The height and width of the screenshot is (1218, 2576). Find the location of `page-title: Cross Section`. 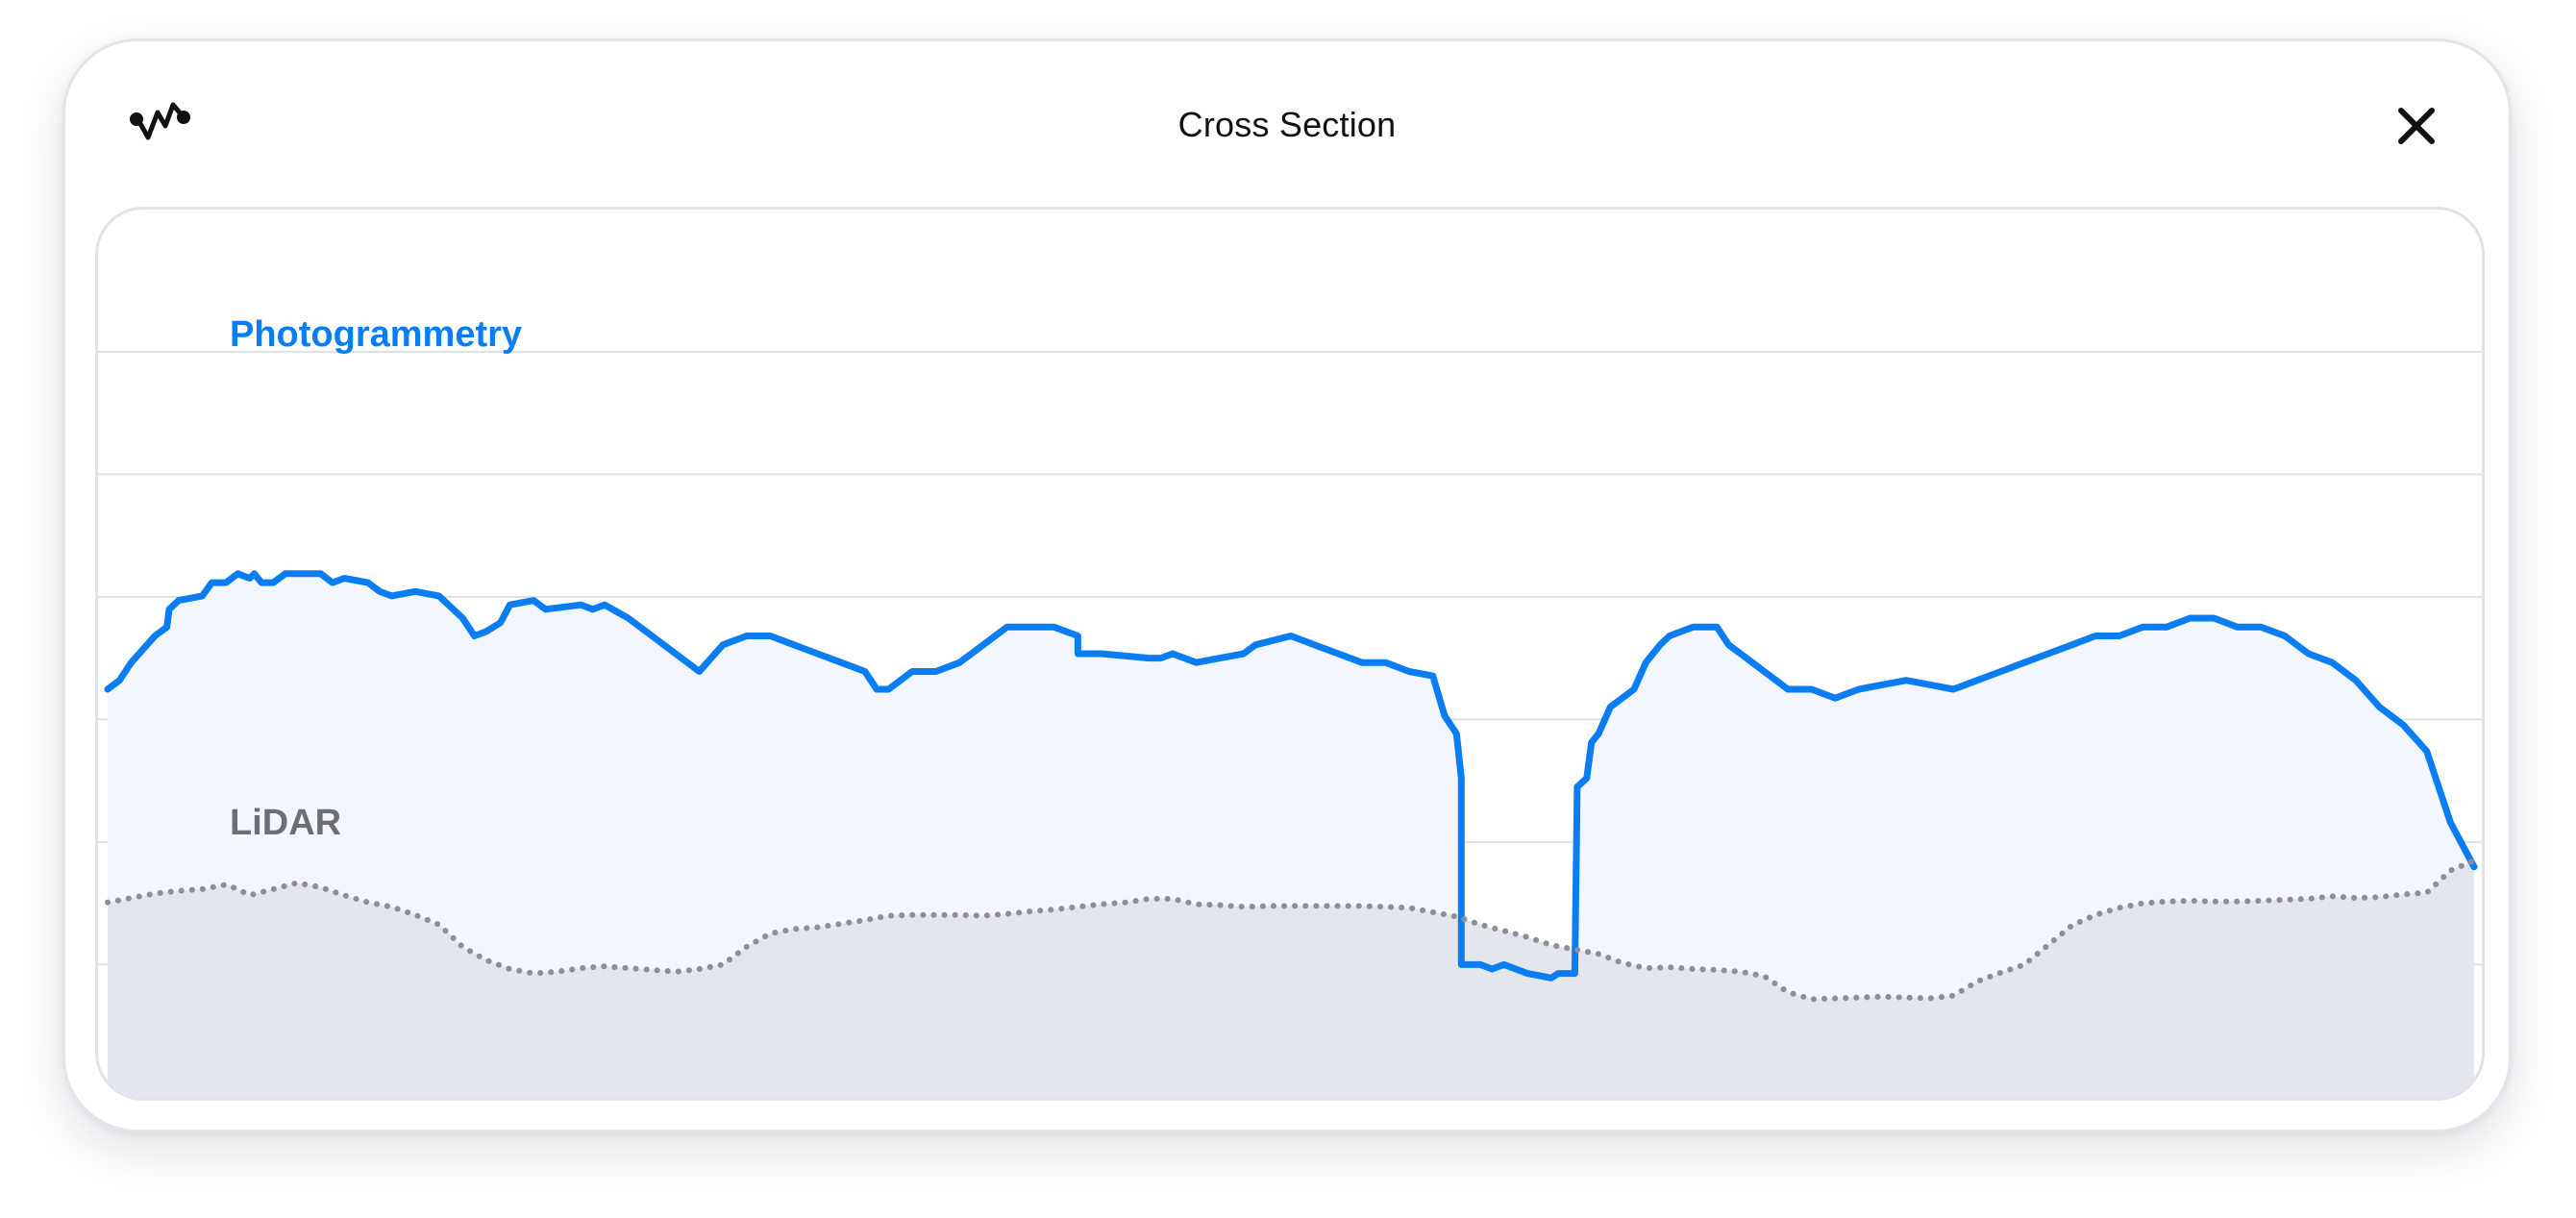

page-title: Cross Section is located at coordinates (1287, 124).